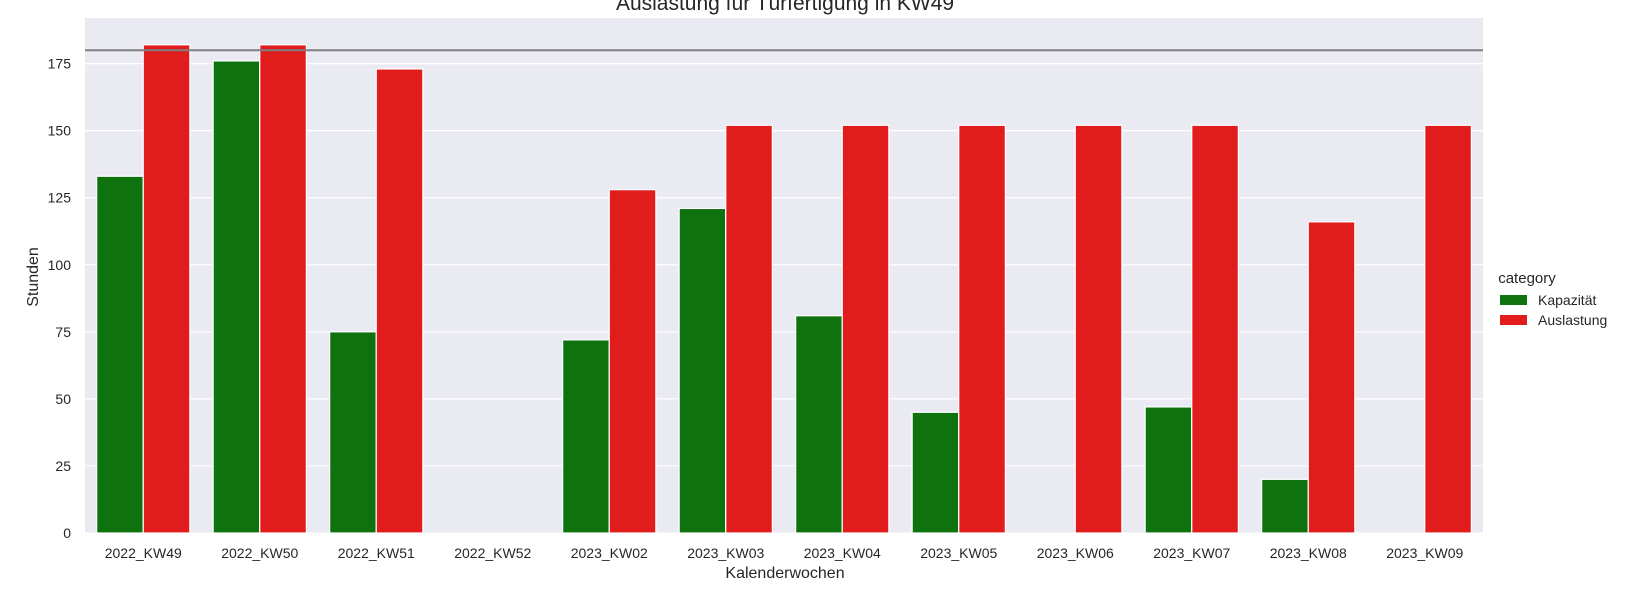 The image size is (1630, 600). Describe the element at coordinates (63, 332) in the screenshot. I see `y-tick-label: 75` at that location.